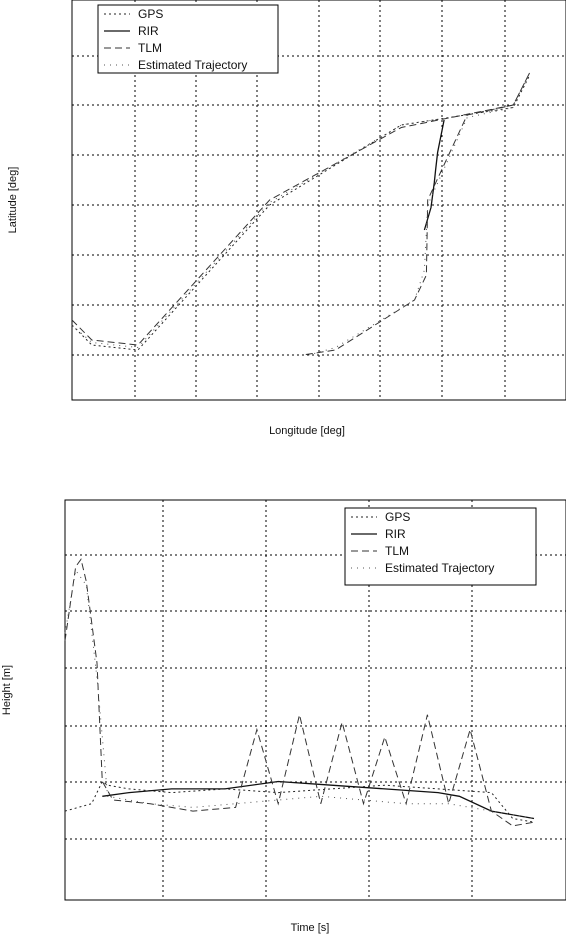  Describe the element at coordinates (310, 928) in the screenshot. I see `x-axis-label: Time [s]` at that location.